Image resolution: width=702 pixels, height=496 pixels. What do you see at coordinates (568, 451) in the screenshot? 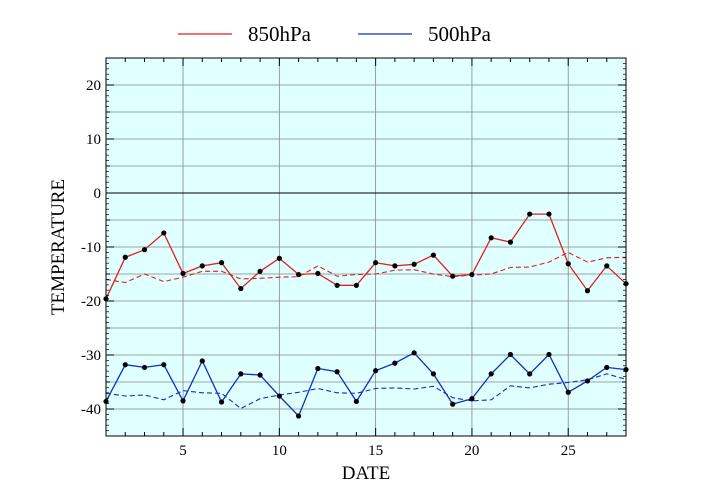
I see `x-tick-label: 25` at bounding box center [568, 451].